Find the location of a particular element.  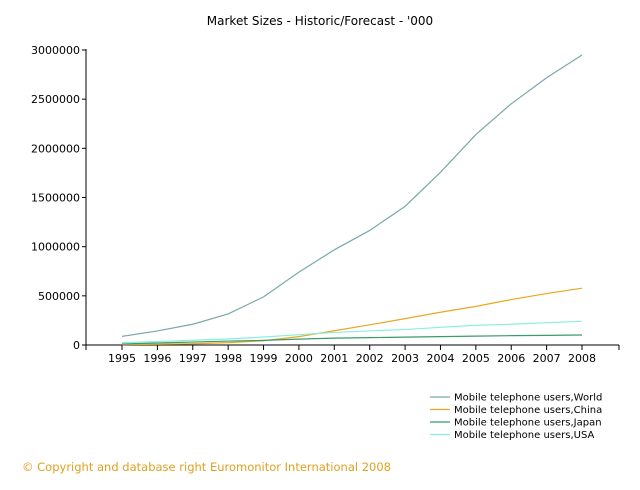

y-tick-label: 1000000 is located at coordinates (55, 247).